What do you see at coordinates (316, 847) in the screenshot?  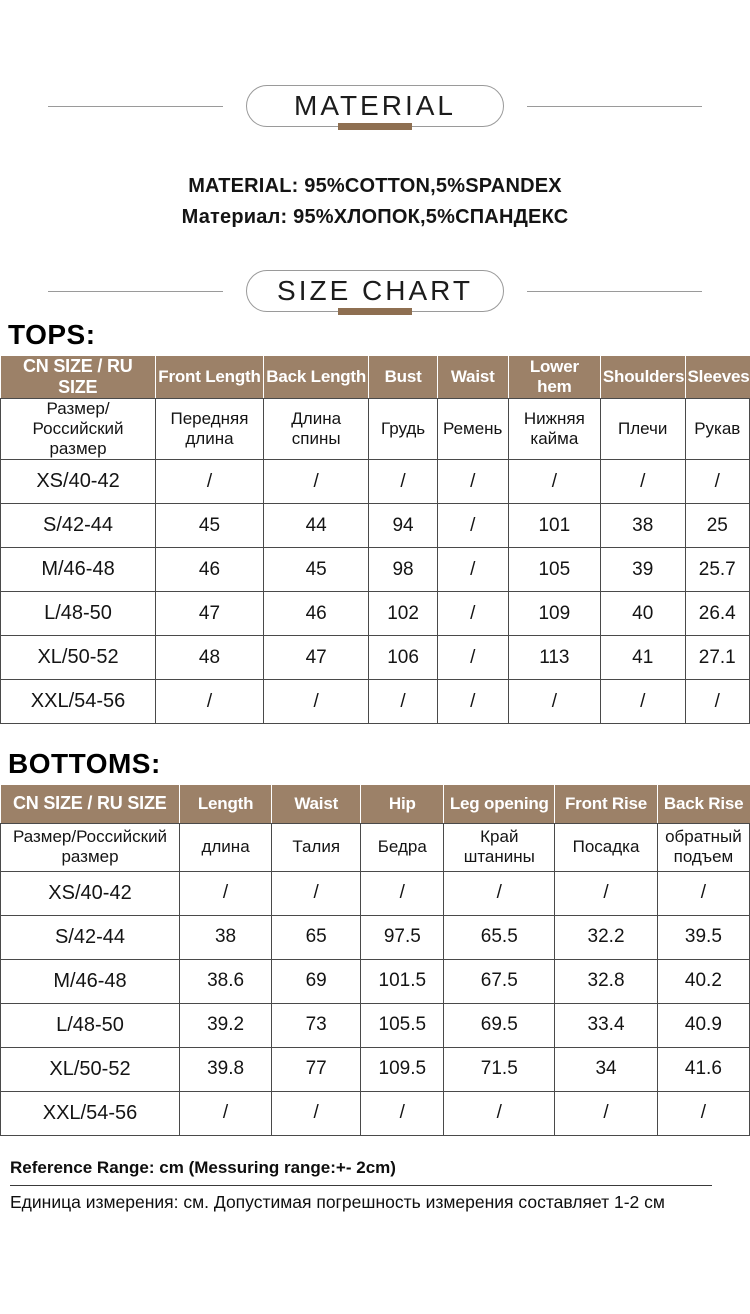 I see `column-header-ru: Талия` at bounding box center [316, 847].